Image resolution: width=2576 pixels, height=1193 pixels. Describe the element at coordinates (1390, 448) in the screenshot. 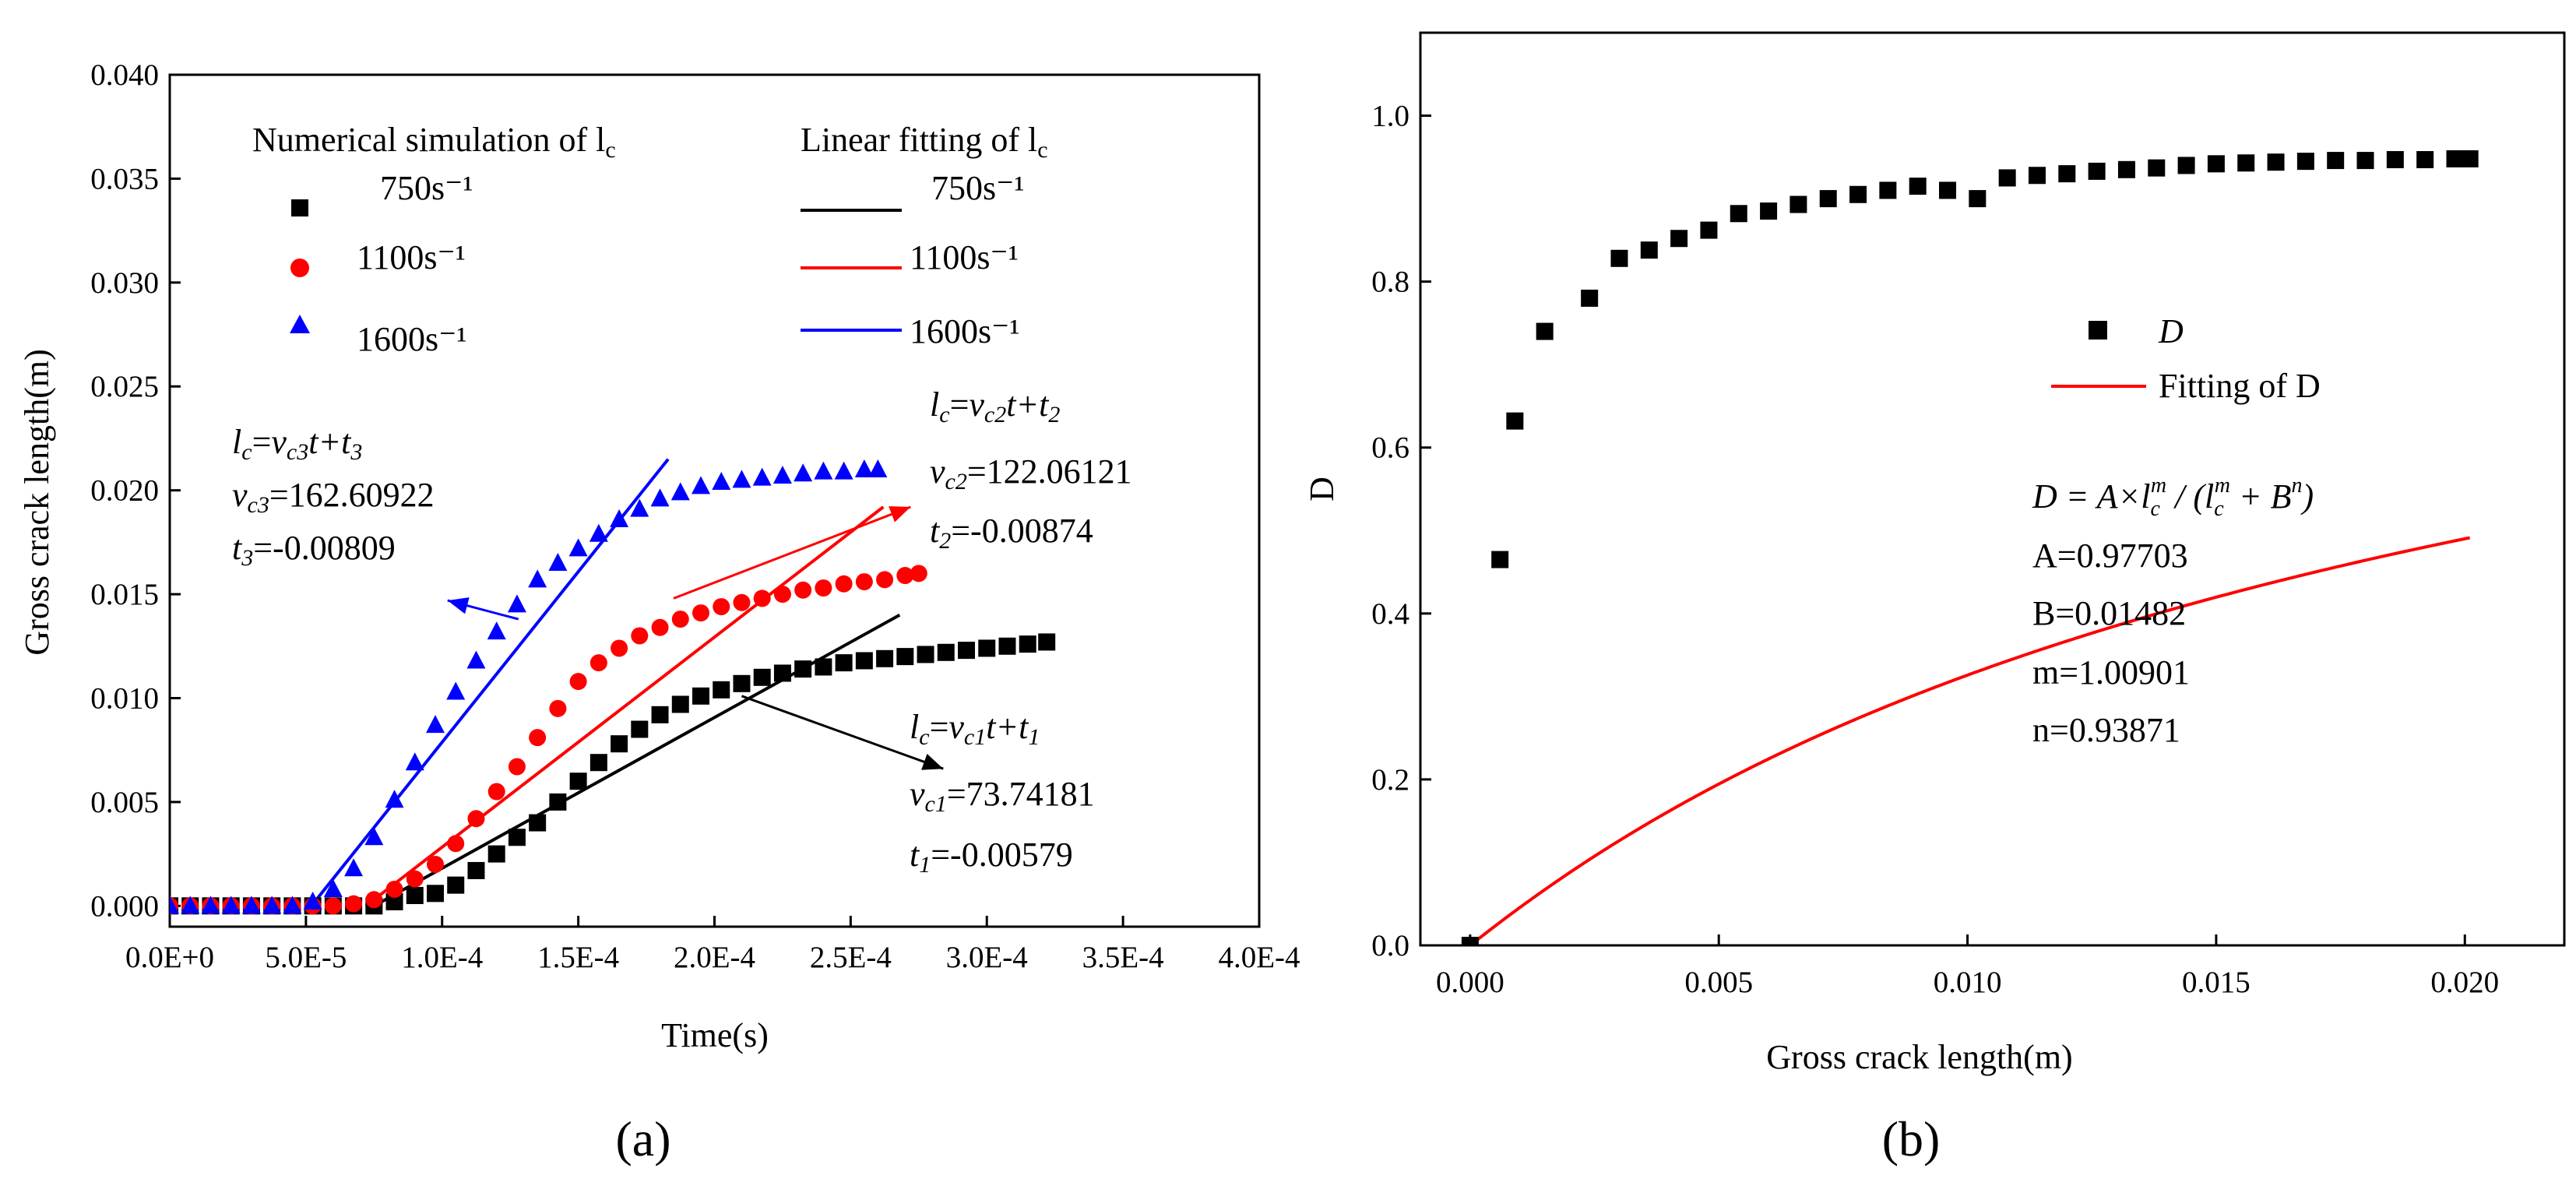

I see `chart-b-ytick-label: 0.6` at that location.